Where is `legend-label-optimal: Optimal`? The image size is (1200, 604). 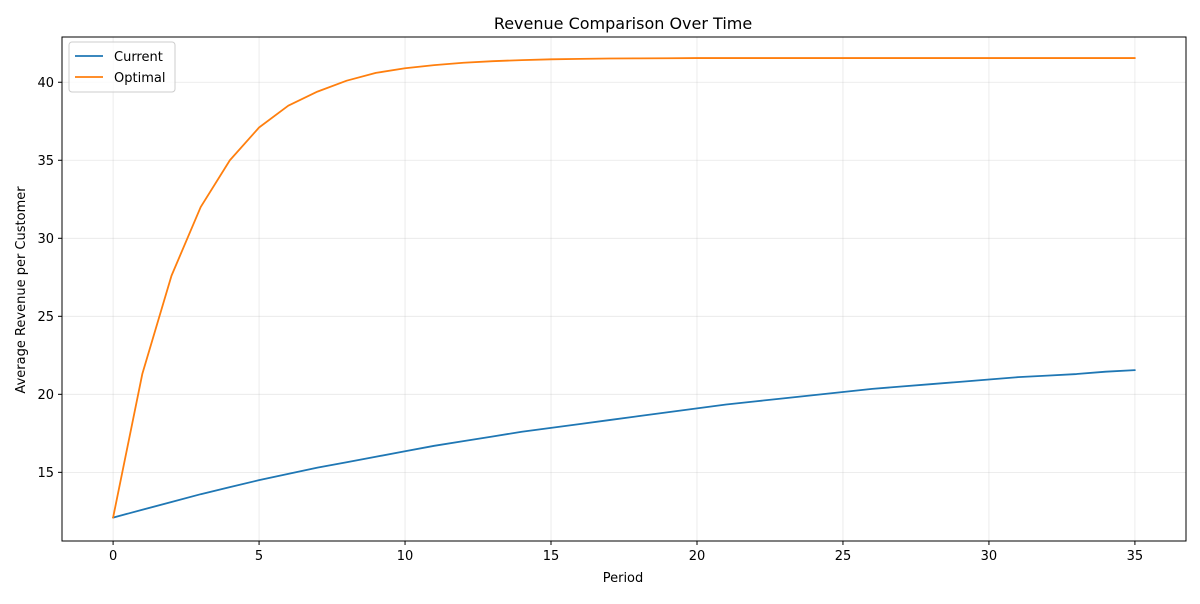
legend-label-optimal: Optimal is located at coordinates (139, 78).